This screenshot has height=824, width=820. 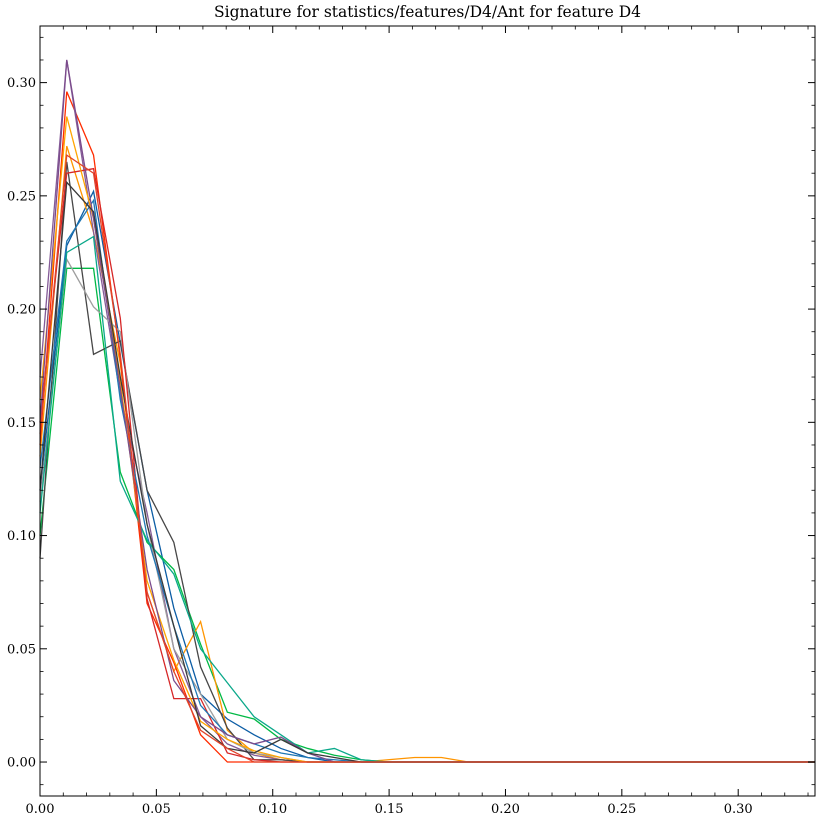 What do you see at coordinates (21, 536) in the screenshot?
I see `y-tick-label: 0.10` at bounding box center [21, 536].